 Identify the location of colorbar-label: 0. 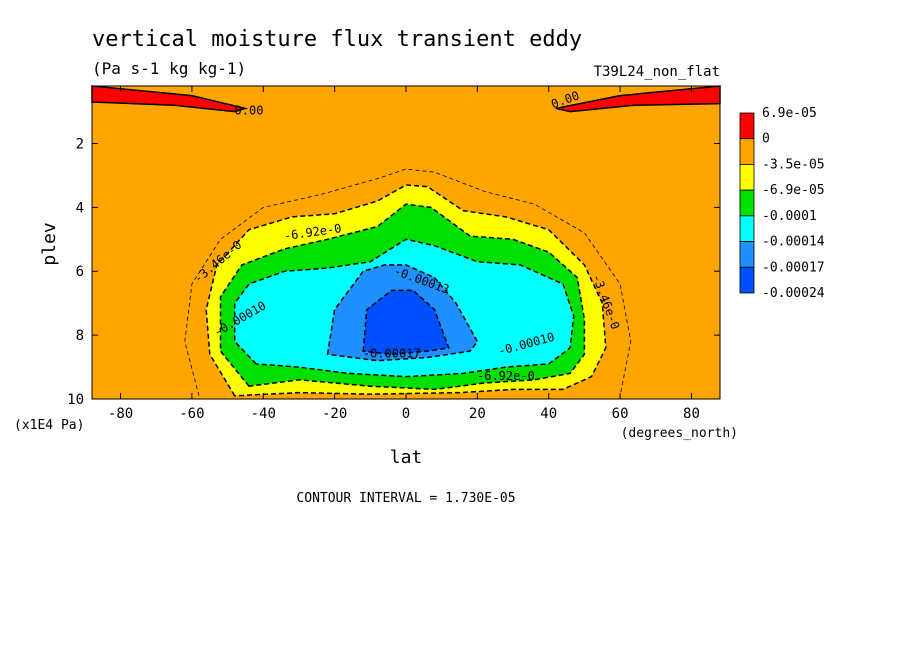
(766, 139).